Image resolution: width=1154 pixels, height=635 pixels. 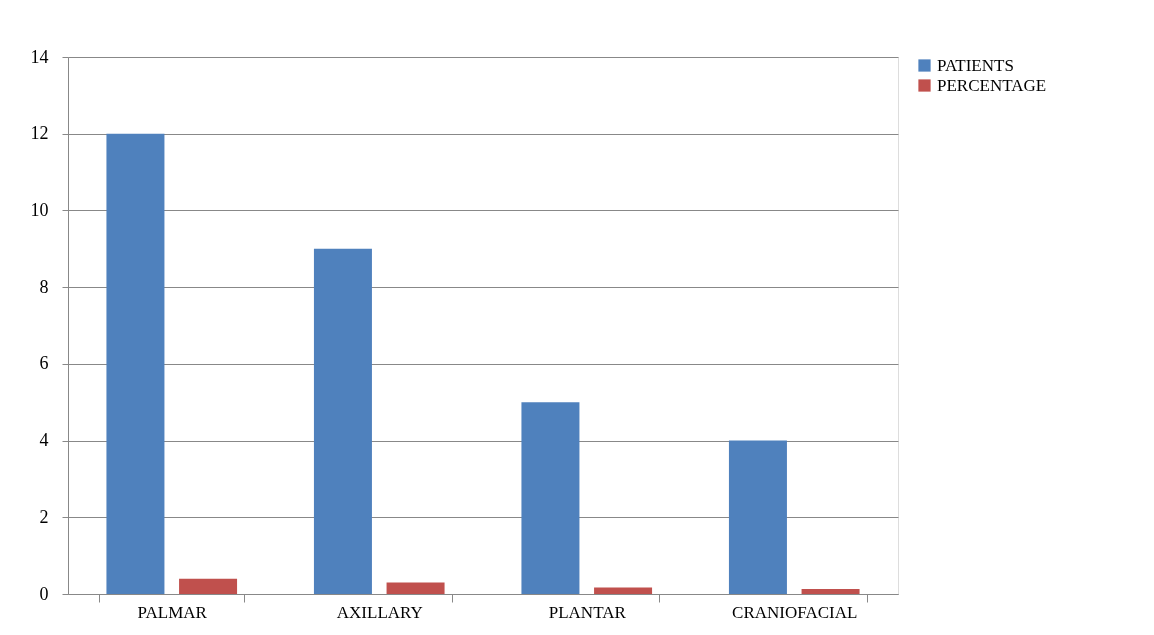 What do you see at coordinates (172, 612) in the screenshot?
I see `x-tick-label: PALMAR` at bounding box center [172, 612].